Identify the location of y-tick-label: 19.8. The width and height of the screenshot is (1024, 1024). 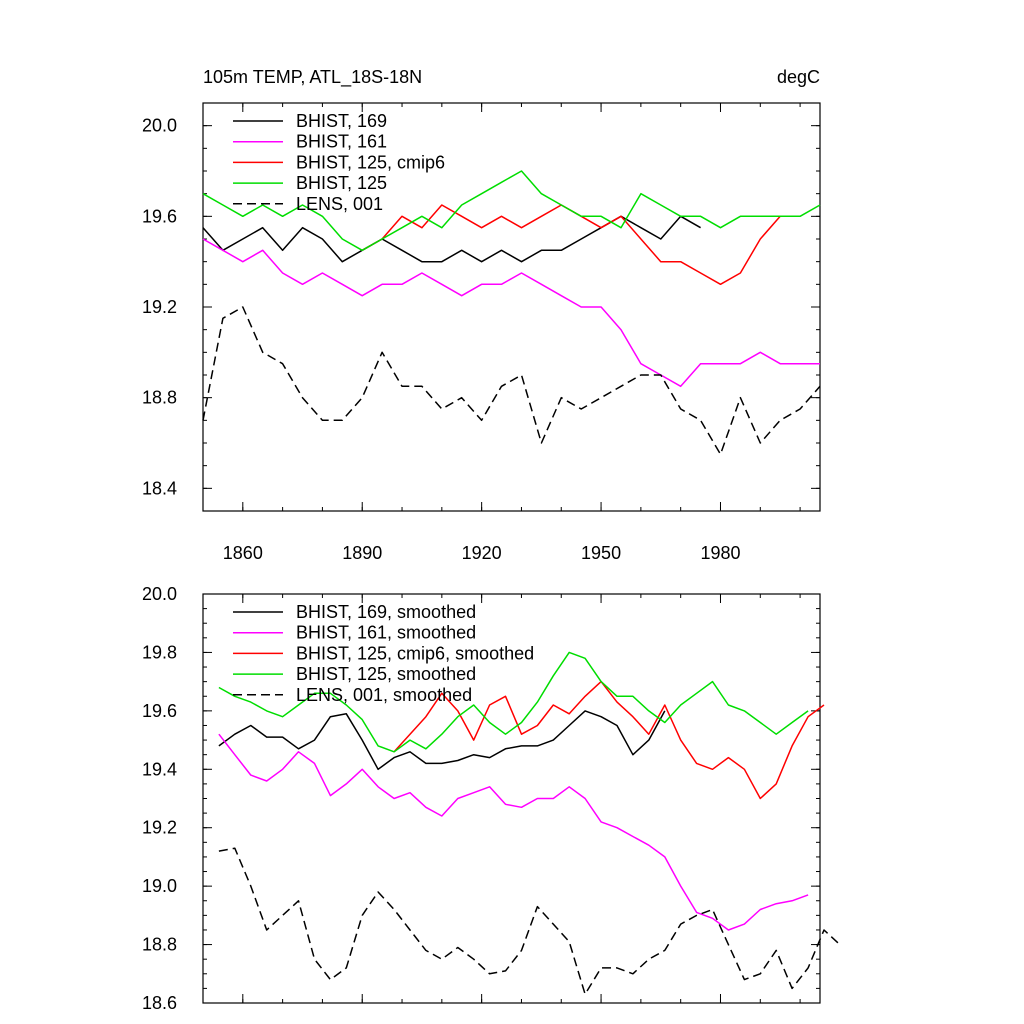
(159, 652).